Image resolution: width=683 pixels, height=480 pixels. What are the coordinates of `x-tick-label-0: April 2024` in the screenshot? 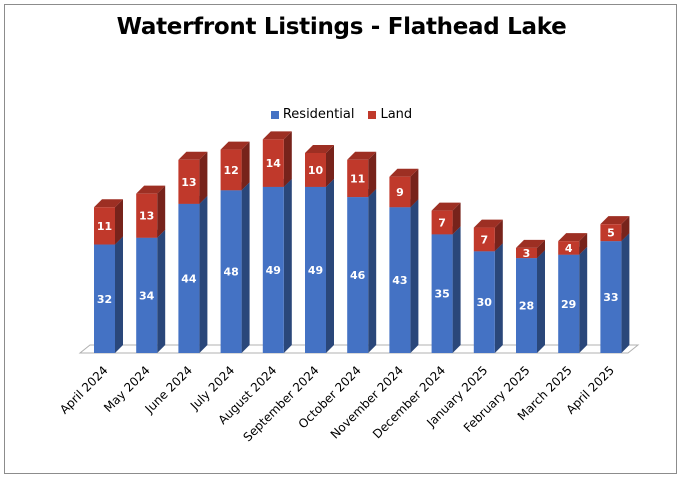 It's located at (84, 390).